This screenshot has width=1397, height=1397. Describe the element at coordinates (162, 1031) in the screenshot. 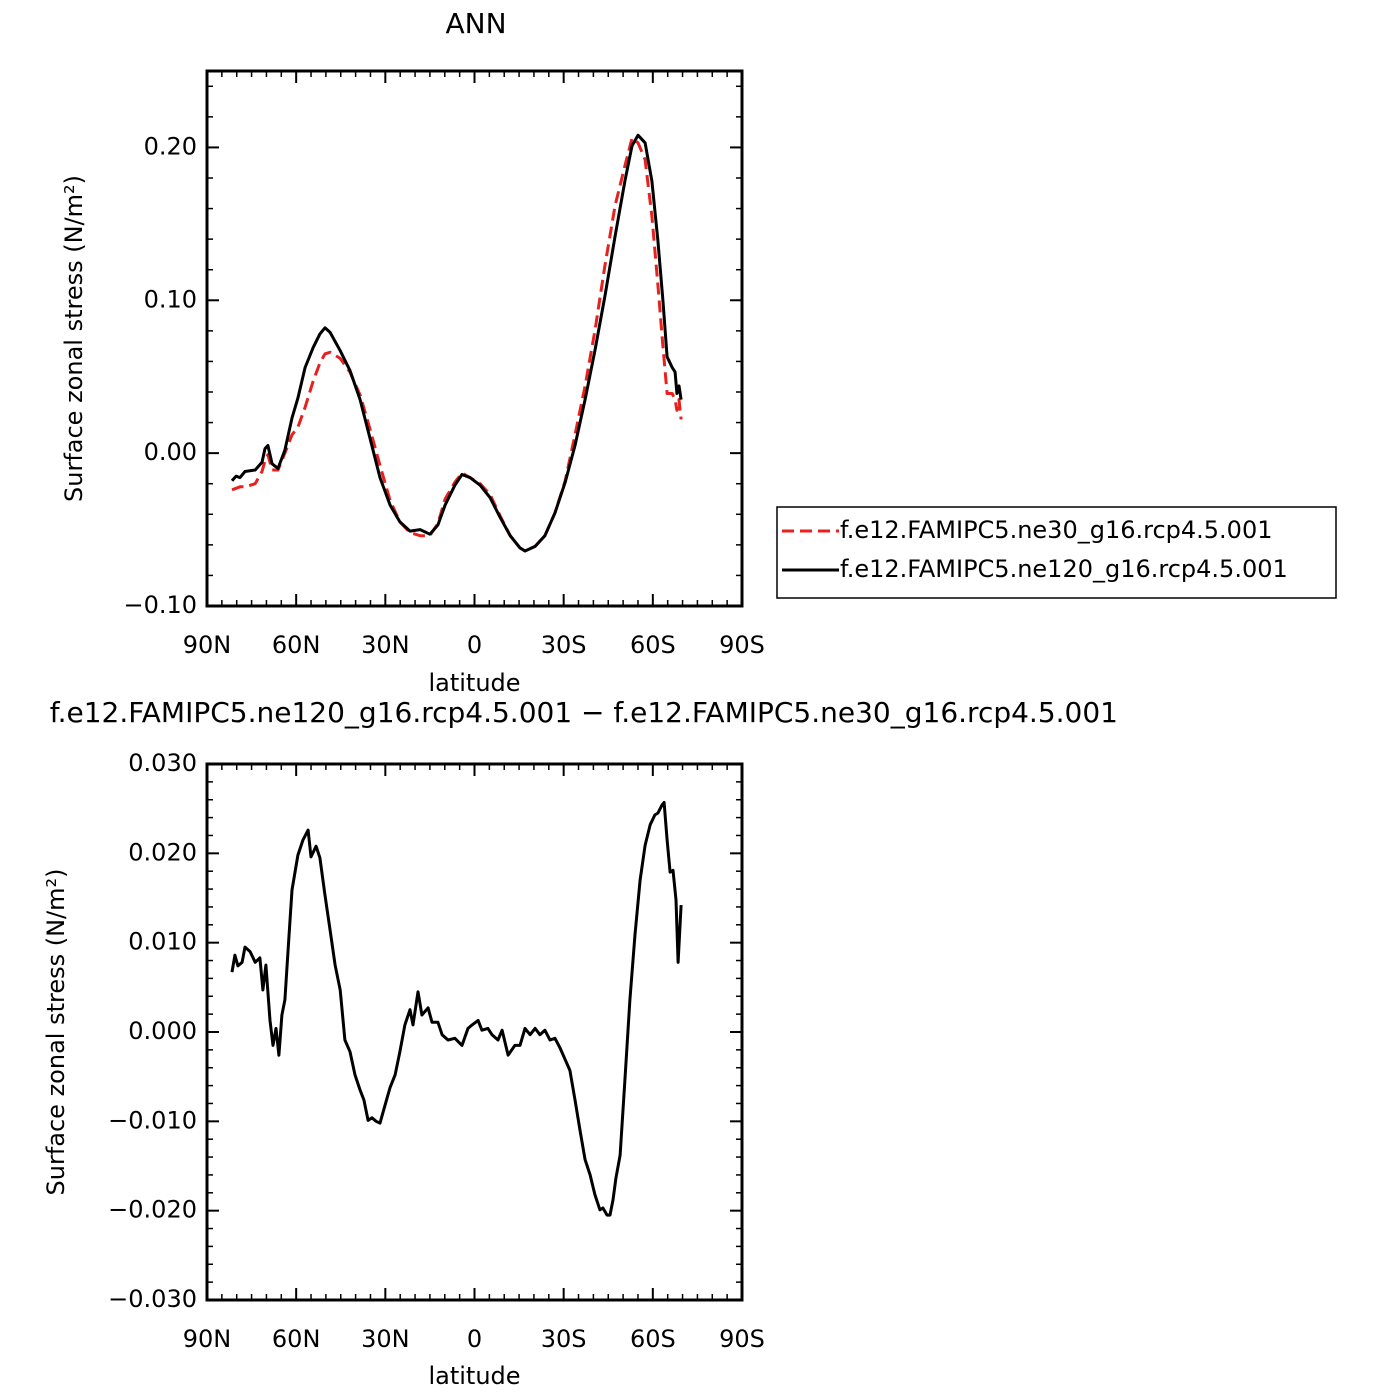

I see `y-tick-label: 0.000` at that location.